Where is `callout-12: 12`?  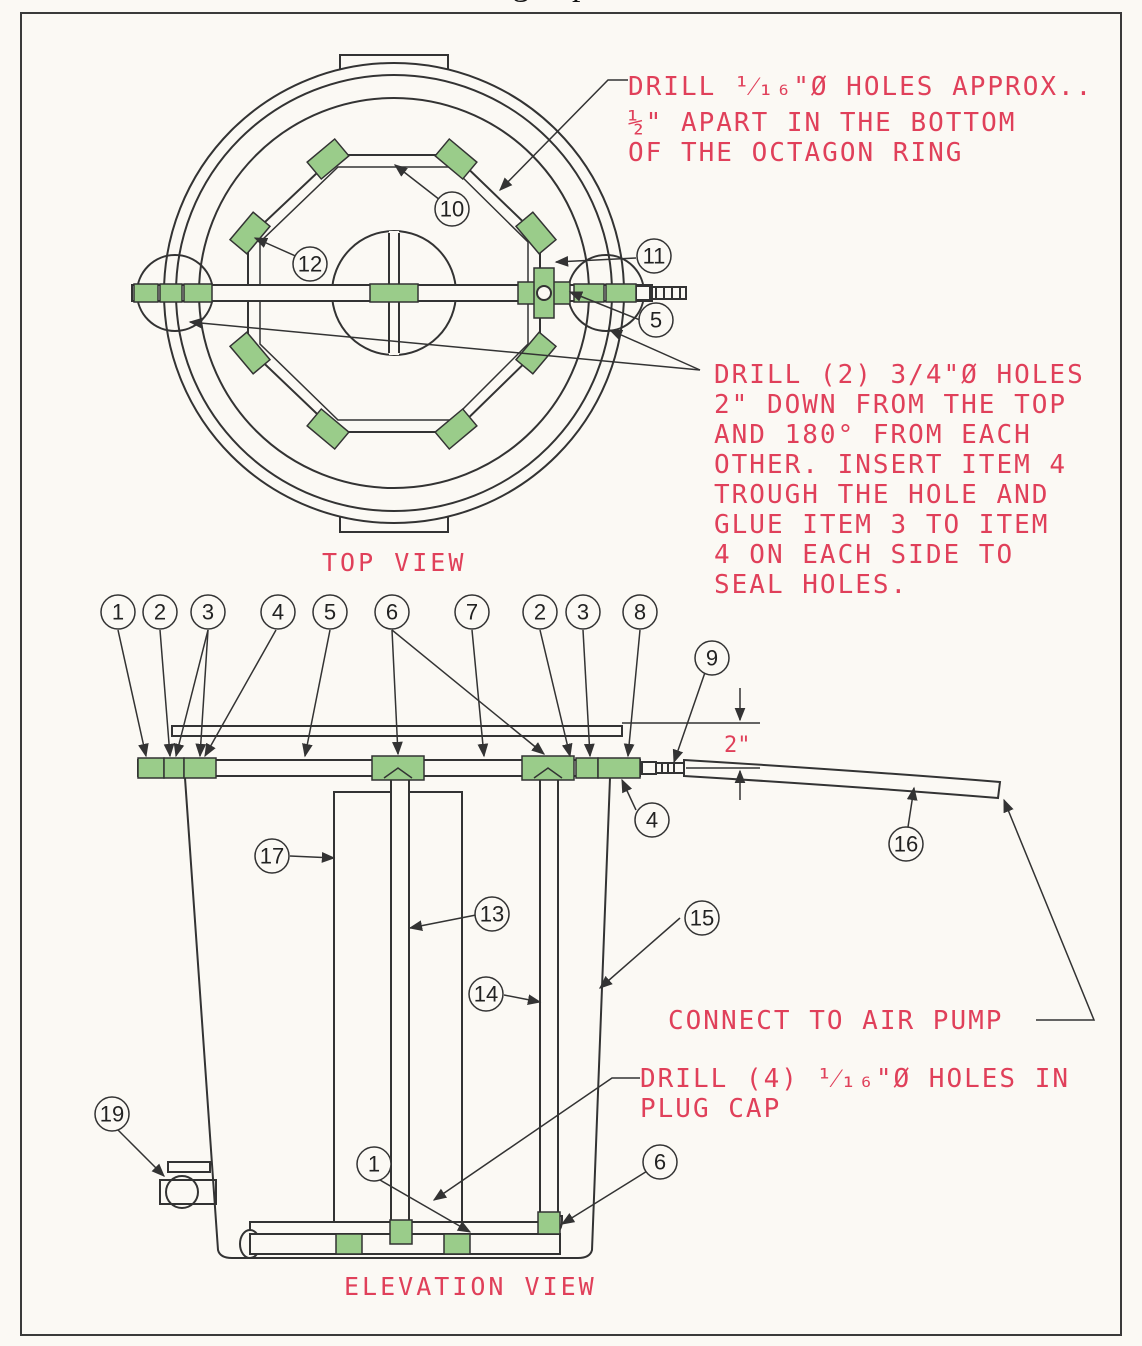 callout-12: 12 is located at coordinates (310, 264).